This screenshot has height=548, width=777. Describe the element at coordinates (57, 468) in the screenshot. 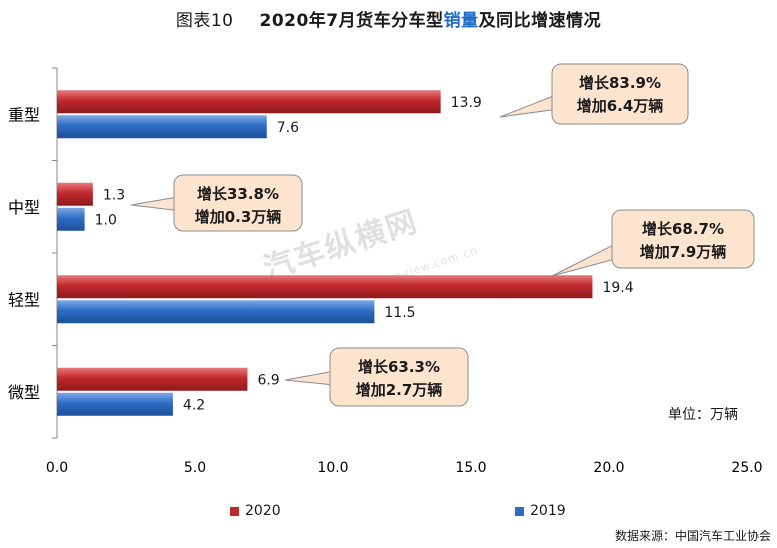

I see `x-tick-label: 0.0` at that location.